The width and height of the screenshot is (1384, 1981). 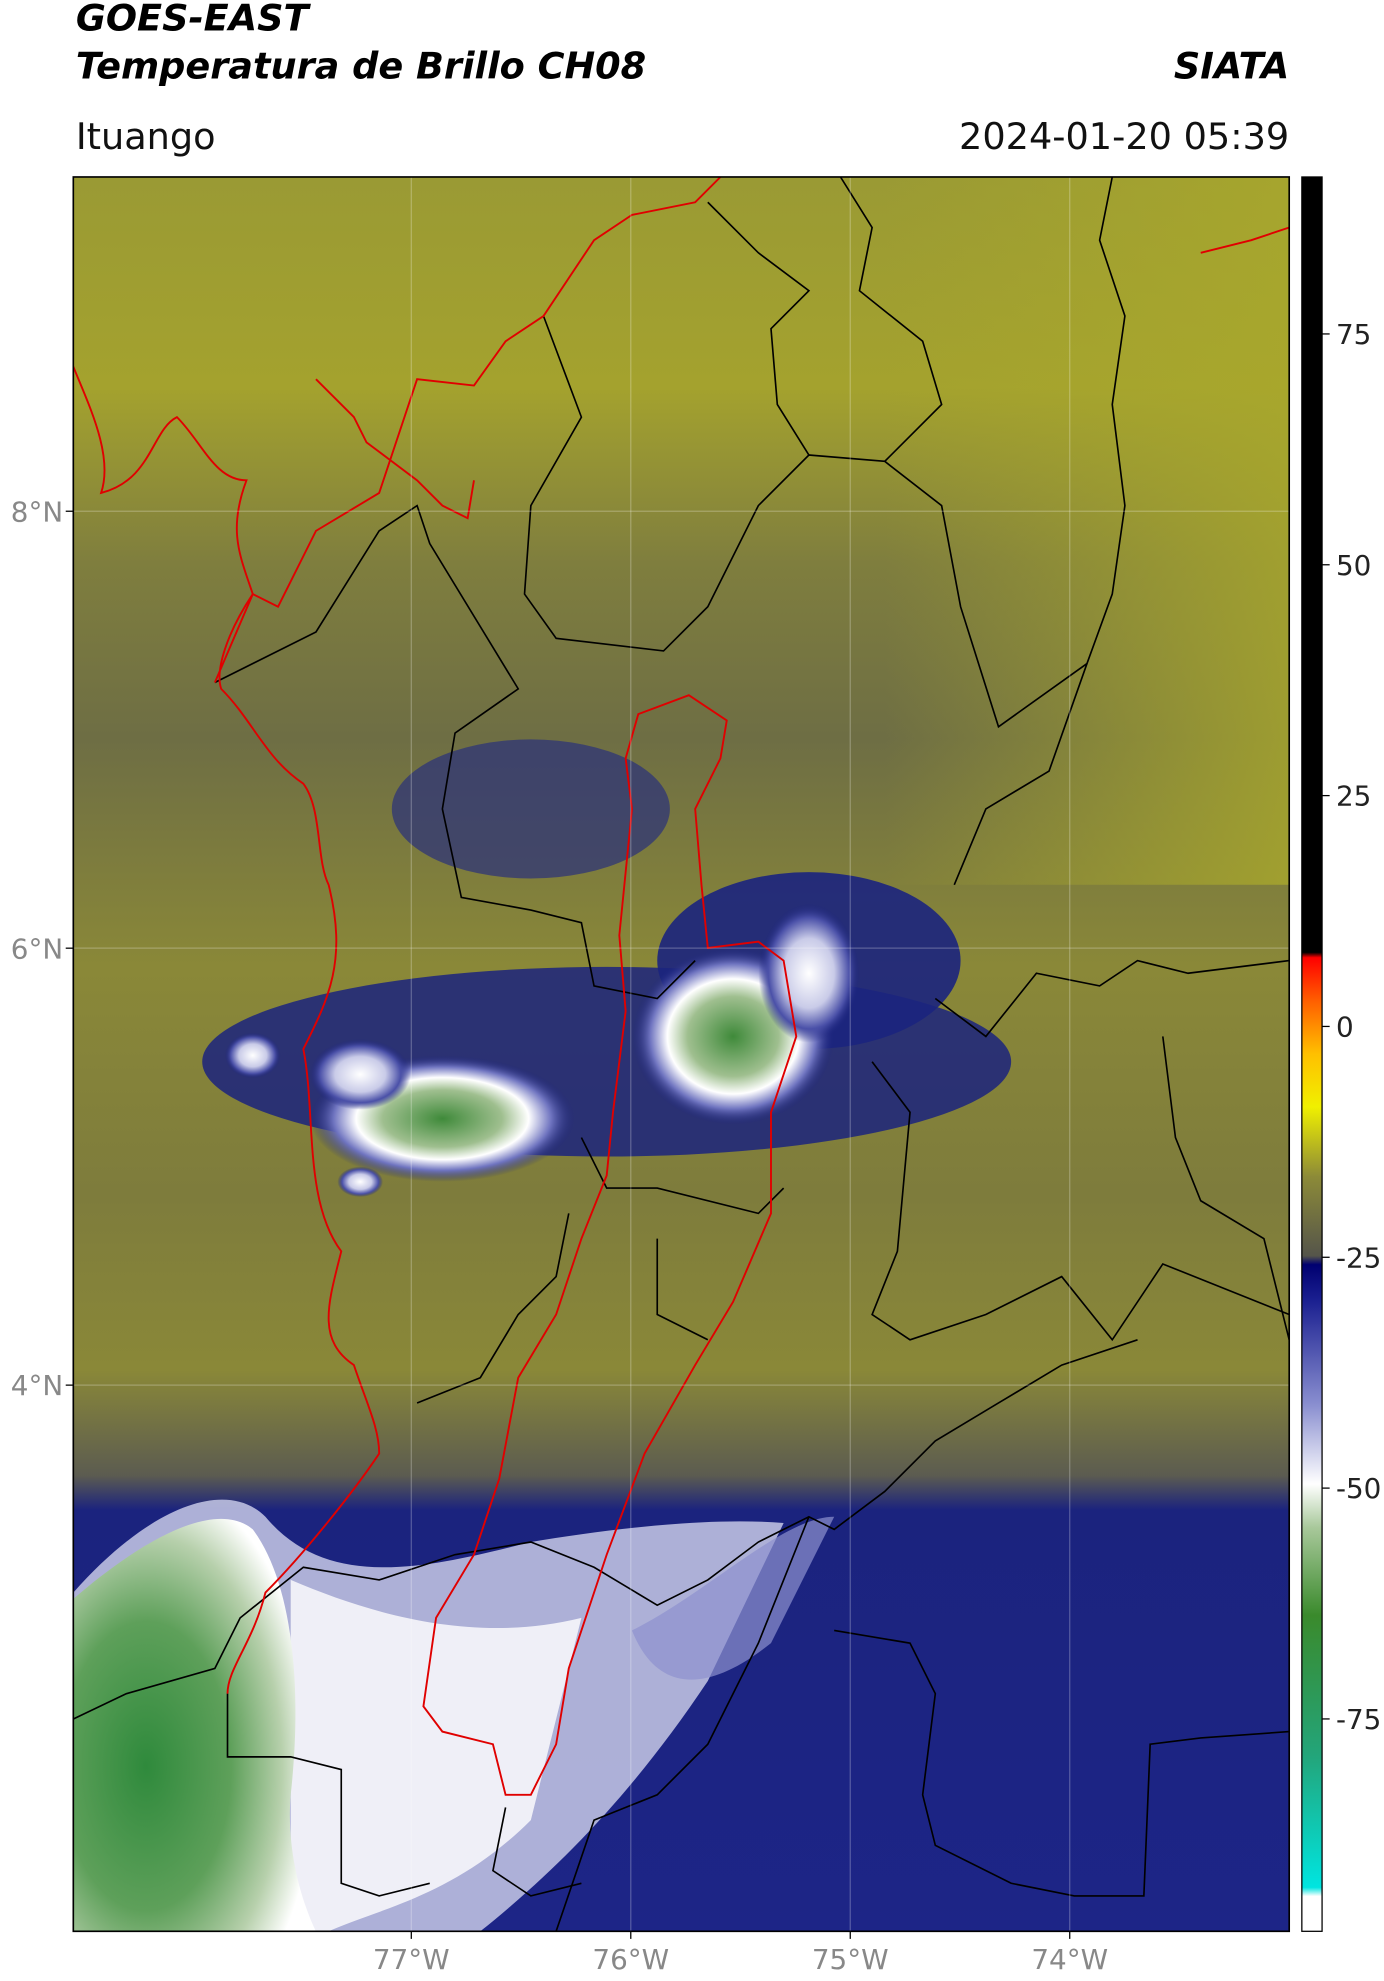 I want to click on colorbar-tick-label: 75, so click(x=1353, y=334).